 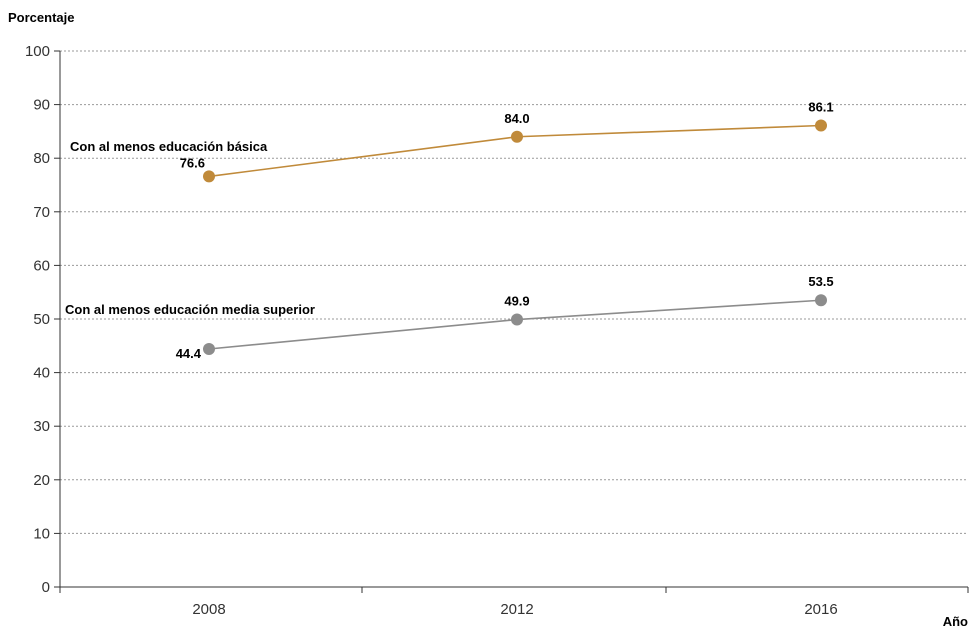 I want to click on y-tick-label: 60, so click(x=41, y=265).